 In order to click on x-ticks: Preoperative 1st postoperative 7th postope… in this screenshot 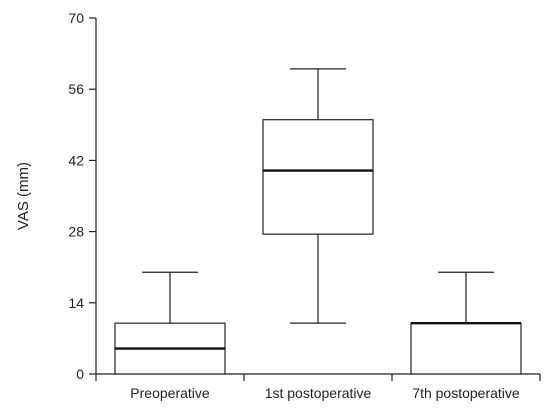, I will do `click(318, 387)`.